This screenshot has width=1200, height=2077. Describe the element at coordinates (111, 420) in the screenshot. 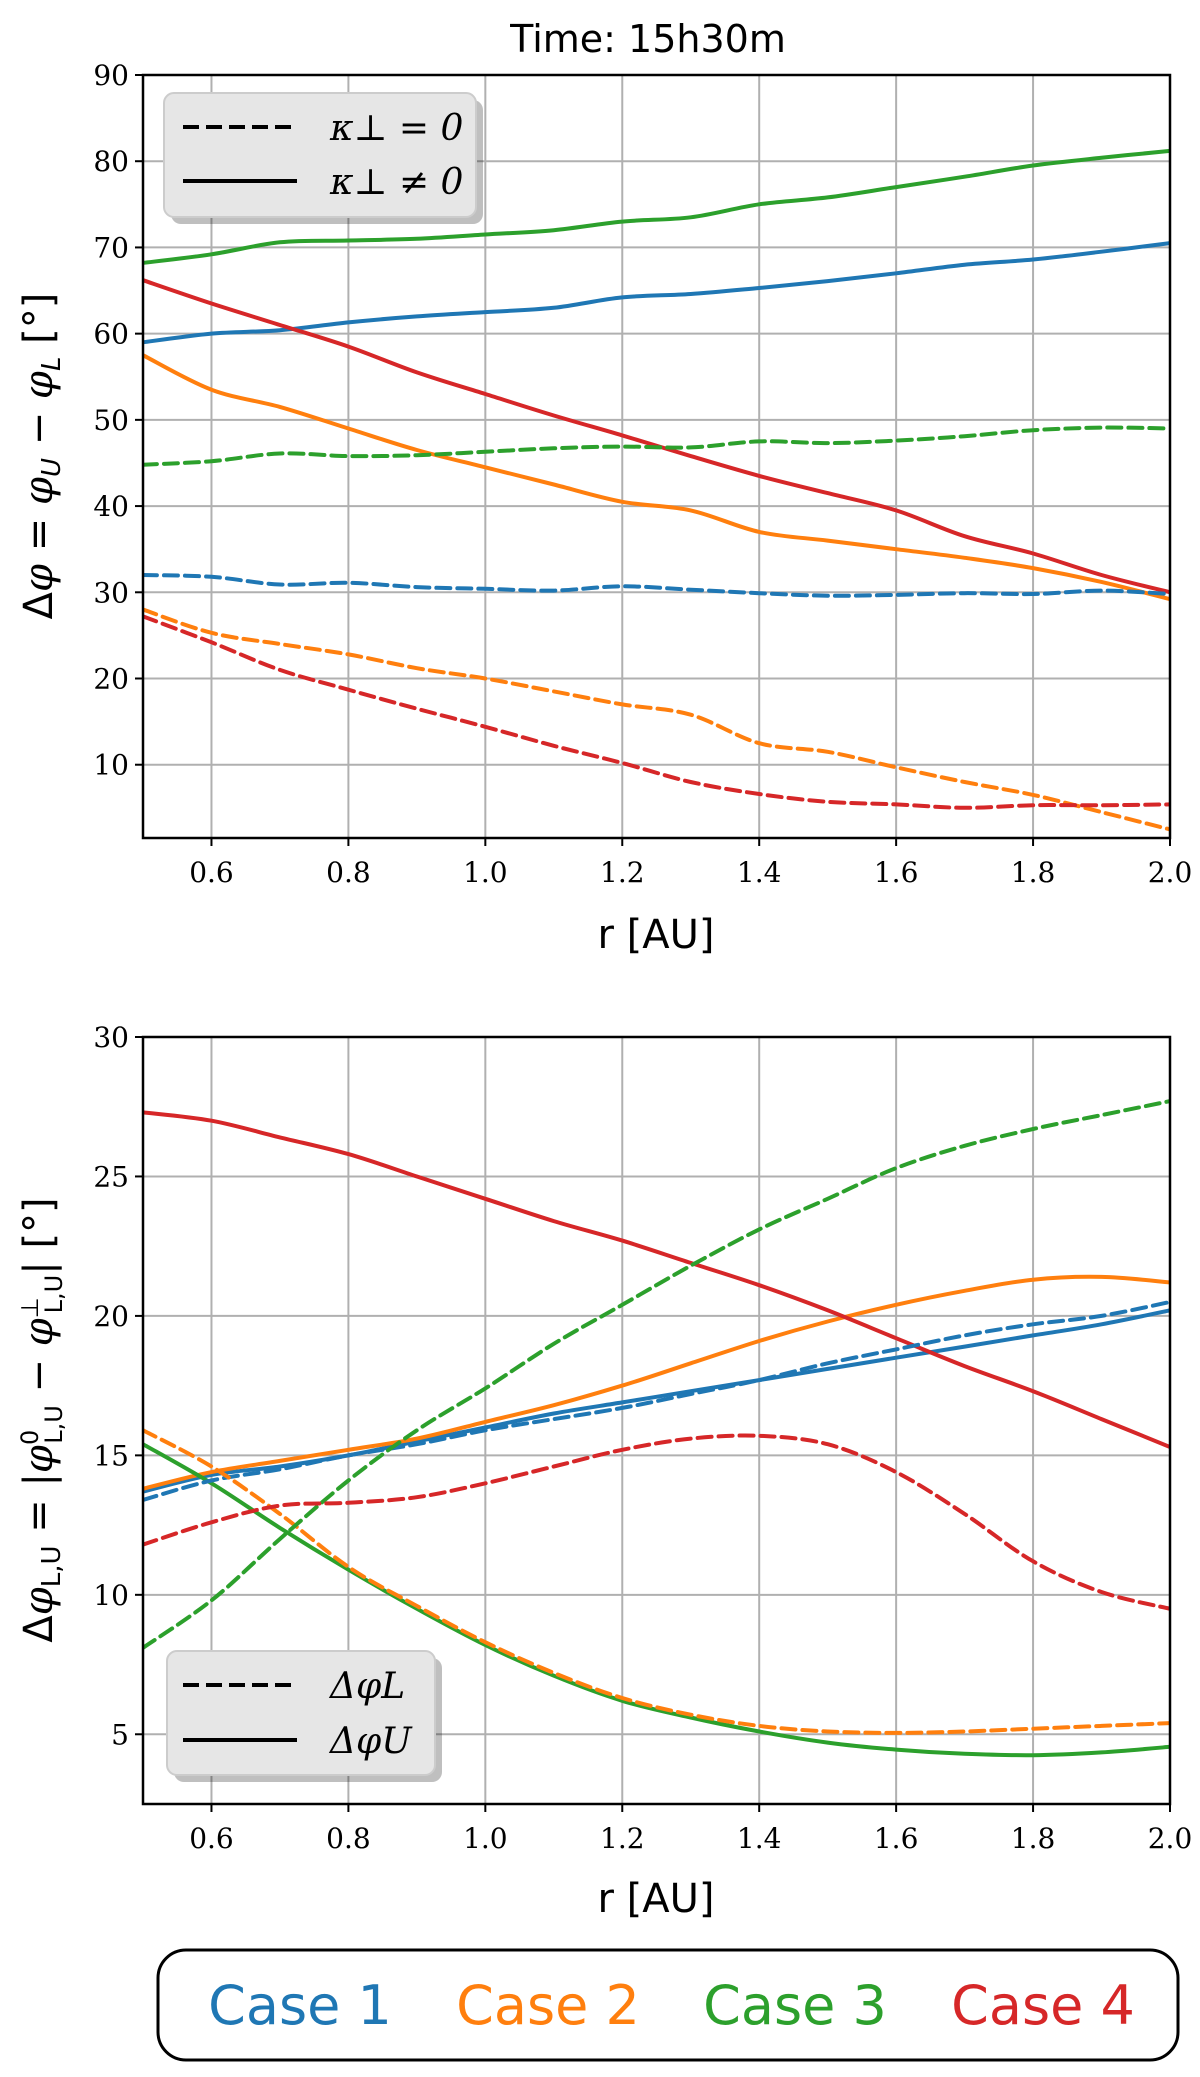

I see `y-tick-label: 50` at that location.